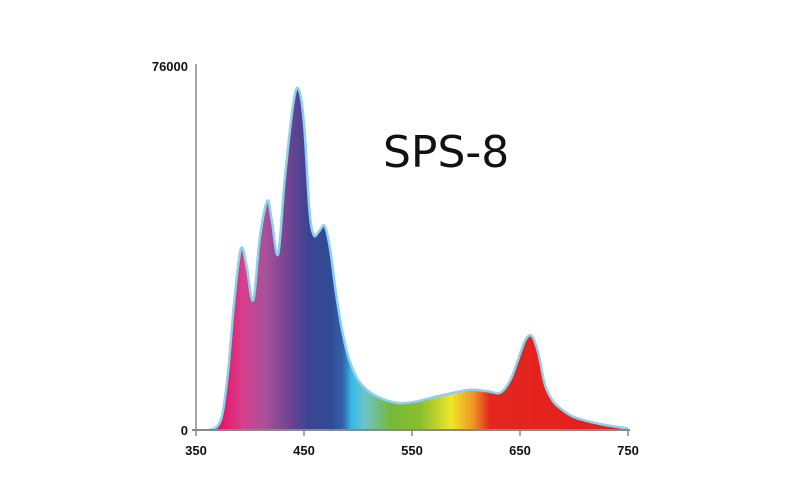 The width and height of the screenshot is (800, 494). What do you see at coordinates (184, 430) in the screenshot?
I see `y-tick-label: 0` at bounding box center [184, 430].